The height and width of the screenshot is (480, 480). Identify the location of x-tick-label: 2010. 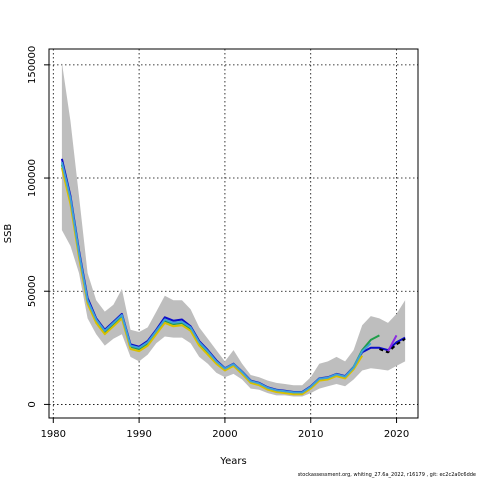
(310, 434).